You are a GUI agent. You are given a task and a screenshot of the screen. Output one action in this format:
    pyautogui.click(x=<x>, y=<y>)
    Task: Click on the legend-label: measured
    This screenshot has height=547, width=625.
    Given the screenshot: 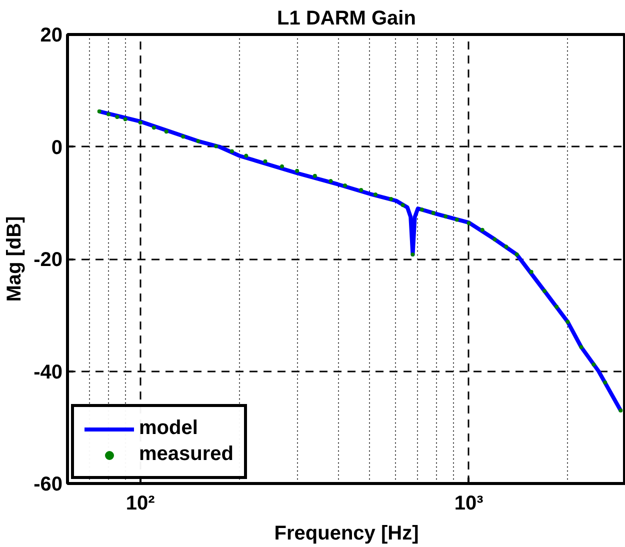 What is the action you would take?
    pyautogui.click(x=186, y=454)
    